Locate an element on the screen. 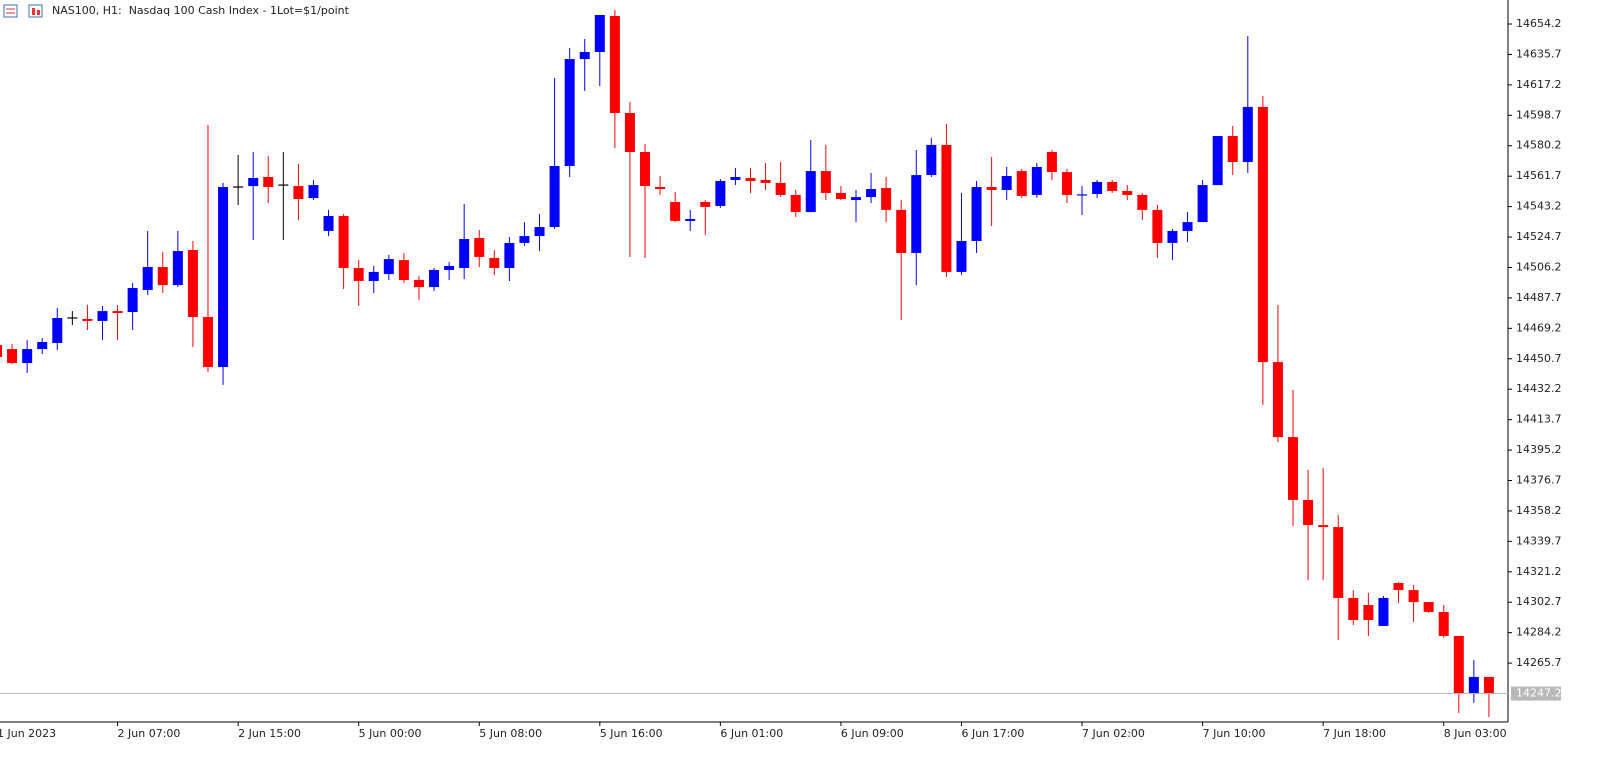  x-tick-label: 8 Jun 03:00 is located at coordinates (1475, 733).